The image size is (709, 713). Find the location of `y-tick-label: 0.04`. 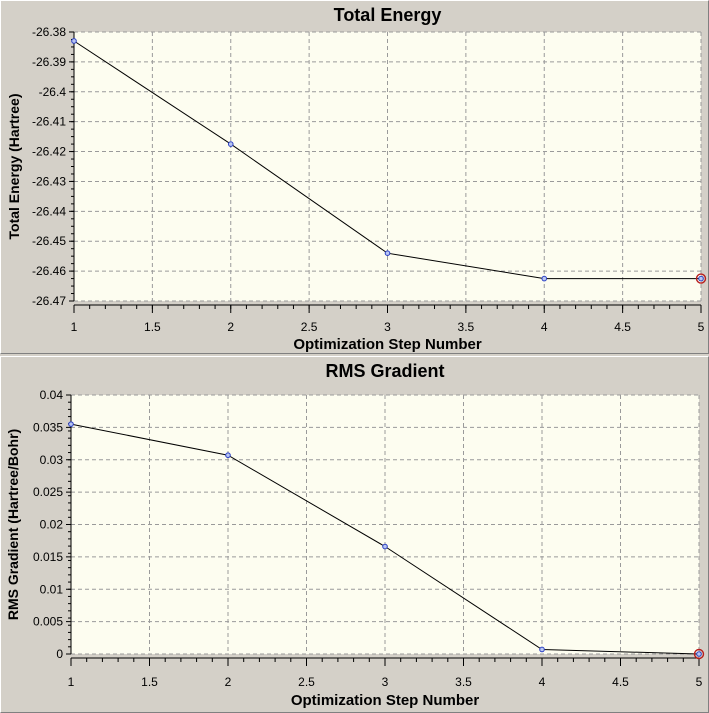

y-tick-label: 0.04 is located at coordinates (52, 395).